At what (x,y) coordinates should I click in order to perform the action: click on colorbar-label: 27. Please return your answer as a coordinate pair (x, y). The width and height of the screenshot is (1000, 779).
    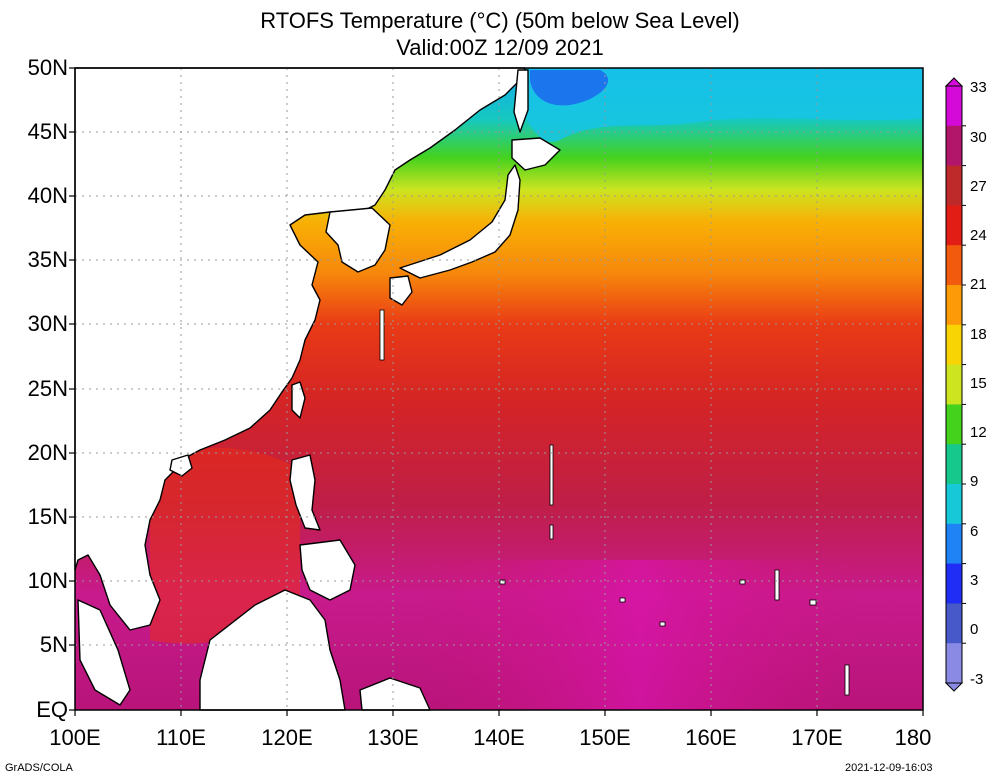
    Looking at the image, I should click on (978, 186).